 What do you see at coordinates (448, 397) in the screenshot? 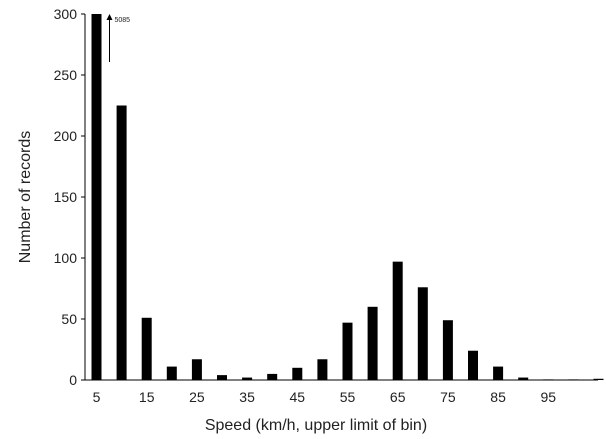
I see `x-tick-label: 75` at bounding box center [448, 397].